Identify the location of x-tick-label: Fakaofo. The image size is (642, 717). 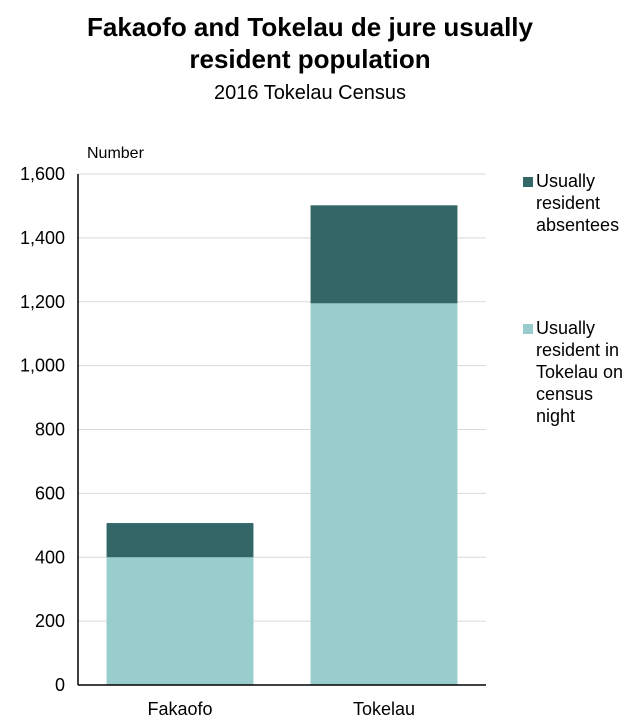
(179, 708).